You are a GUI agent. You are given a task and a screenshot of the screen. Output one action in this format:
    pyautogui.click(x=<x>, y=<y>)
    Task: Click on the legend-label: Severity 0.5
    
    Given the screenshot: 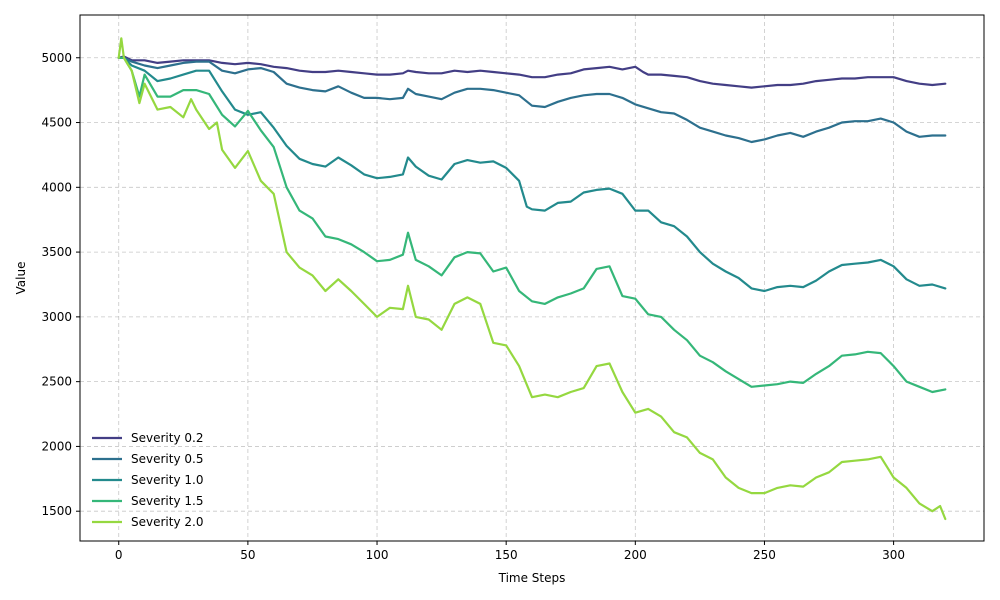 What is the action you would take?
    pyautogui.click(x=167, y=459)
    